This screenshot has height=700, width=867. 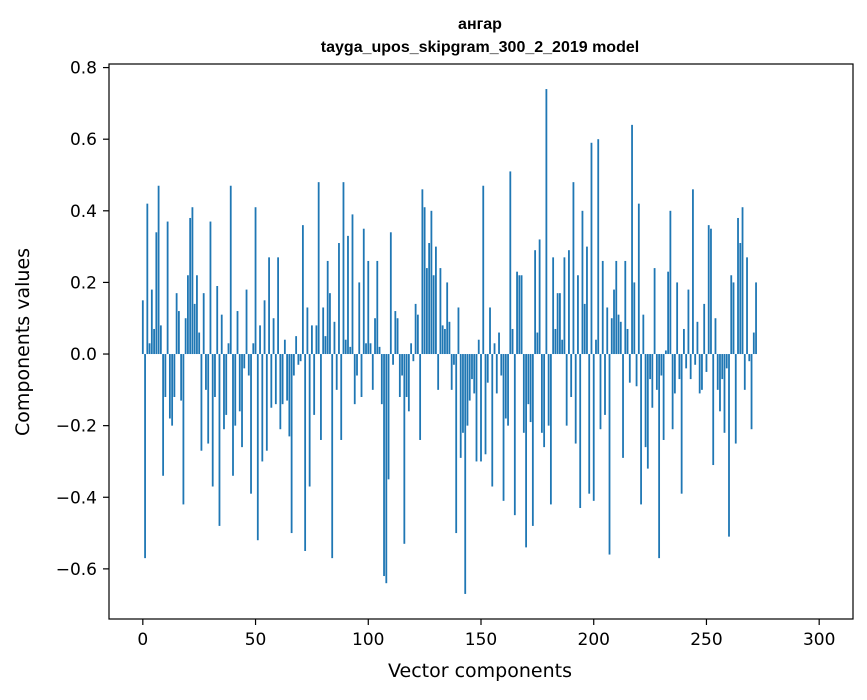 What do you see at coordinates (82, 319) in the screenshot?
I see `y-axis: −0.6 −0.4 −0.2 0.0 0.2 0.4 0.6 0.8` at bounding box center [82, 319].